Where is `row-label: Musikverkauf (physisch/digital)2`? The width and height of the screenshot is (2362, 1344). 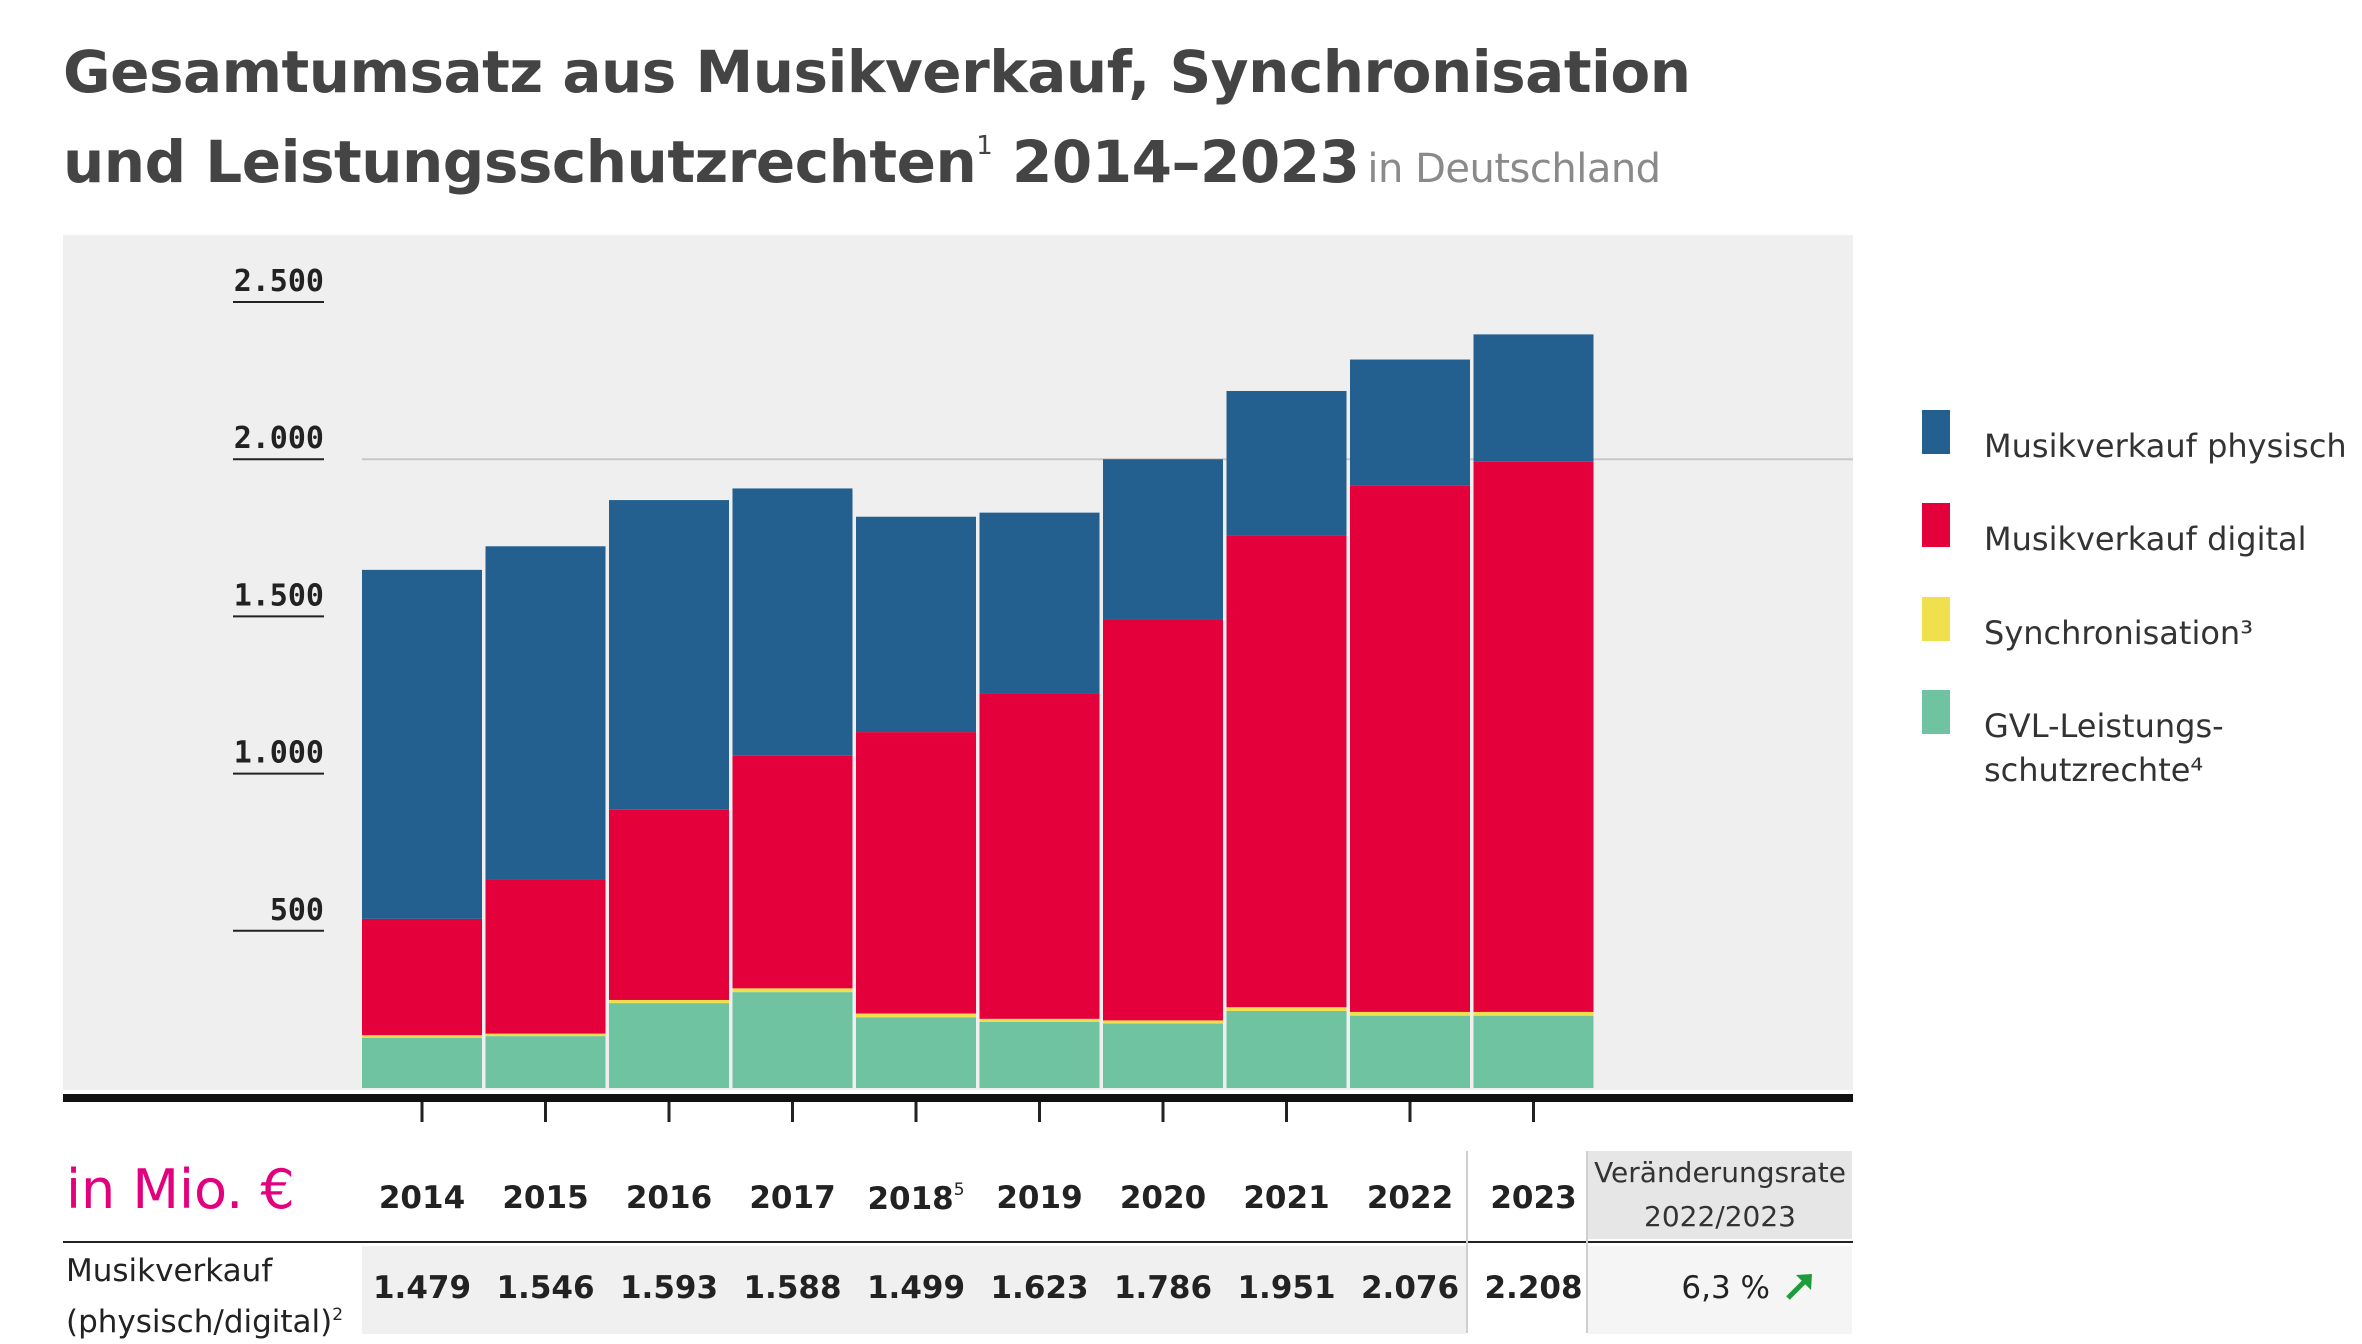
row-label: Musikverkauf (physisch/digital)2 is located at coordinates (204, 1296).